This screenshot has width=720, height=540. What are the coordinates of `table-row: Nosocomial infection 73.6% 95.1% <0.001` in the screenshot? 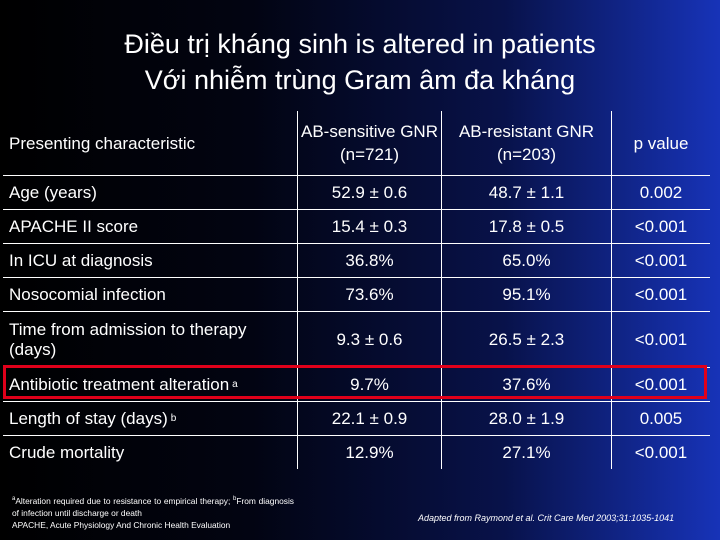 It's located at (356, 295).